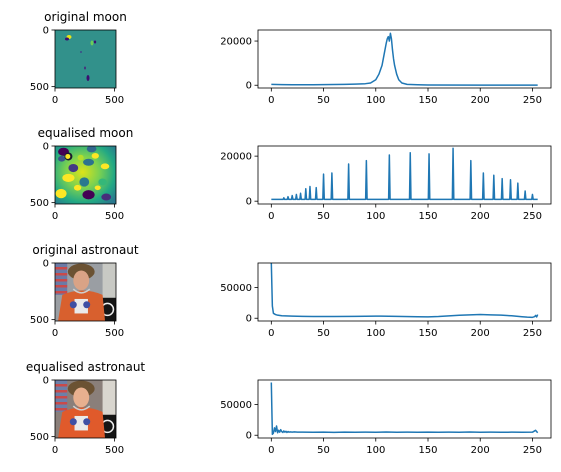 The height and width of the screenshot is (472, 561). I want to click on histogram-panel-3: 0 50 100 150 200 250 0 50000, so click(386, 417).